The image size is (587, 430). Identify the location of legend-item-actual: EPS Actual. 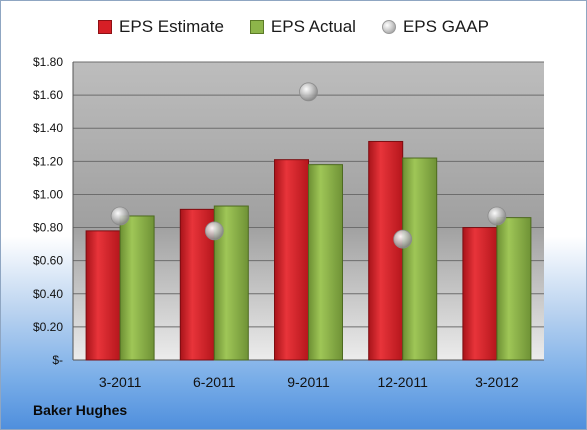
(302, 27).